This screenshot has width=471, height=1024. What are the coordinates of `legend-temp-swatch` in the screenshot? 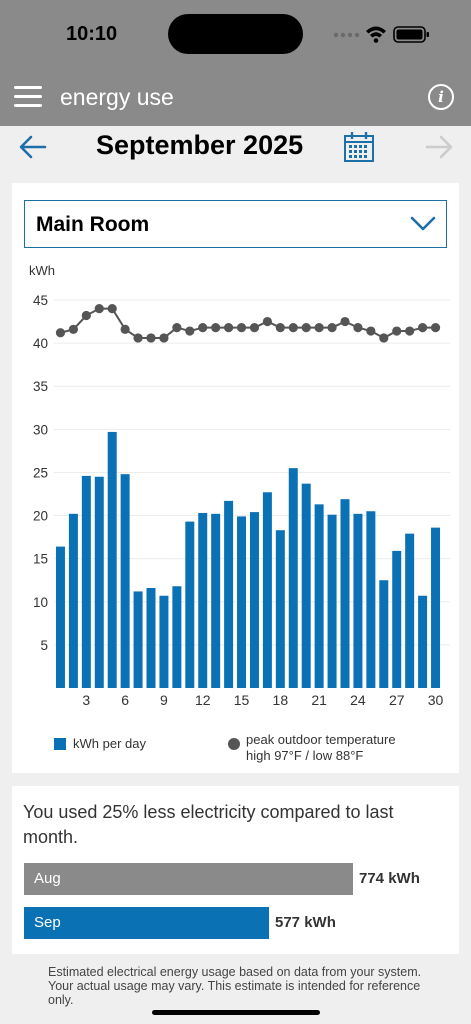 It's located at (234, 744).